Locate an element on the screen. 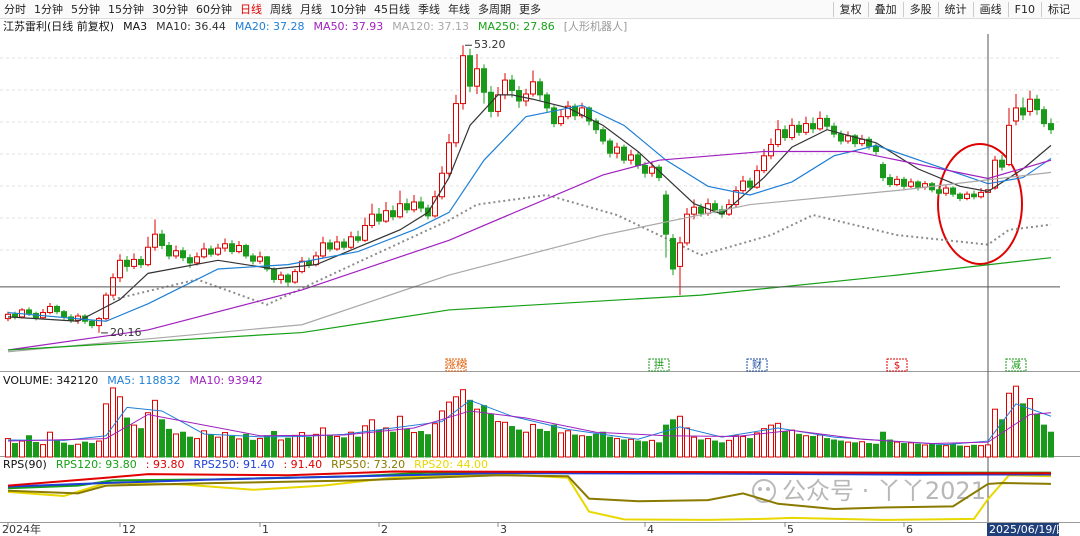  period-tab: 分时 is located at coordinates (15, 9).